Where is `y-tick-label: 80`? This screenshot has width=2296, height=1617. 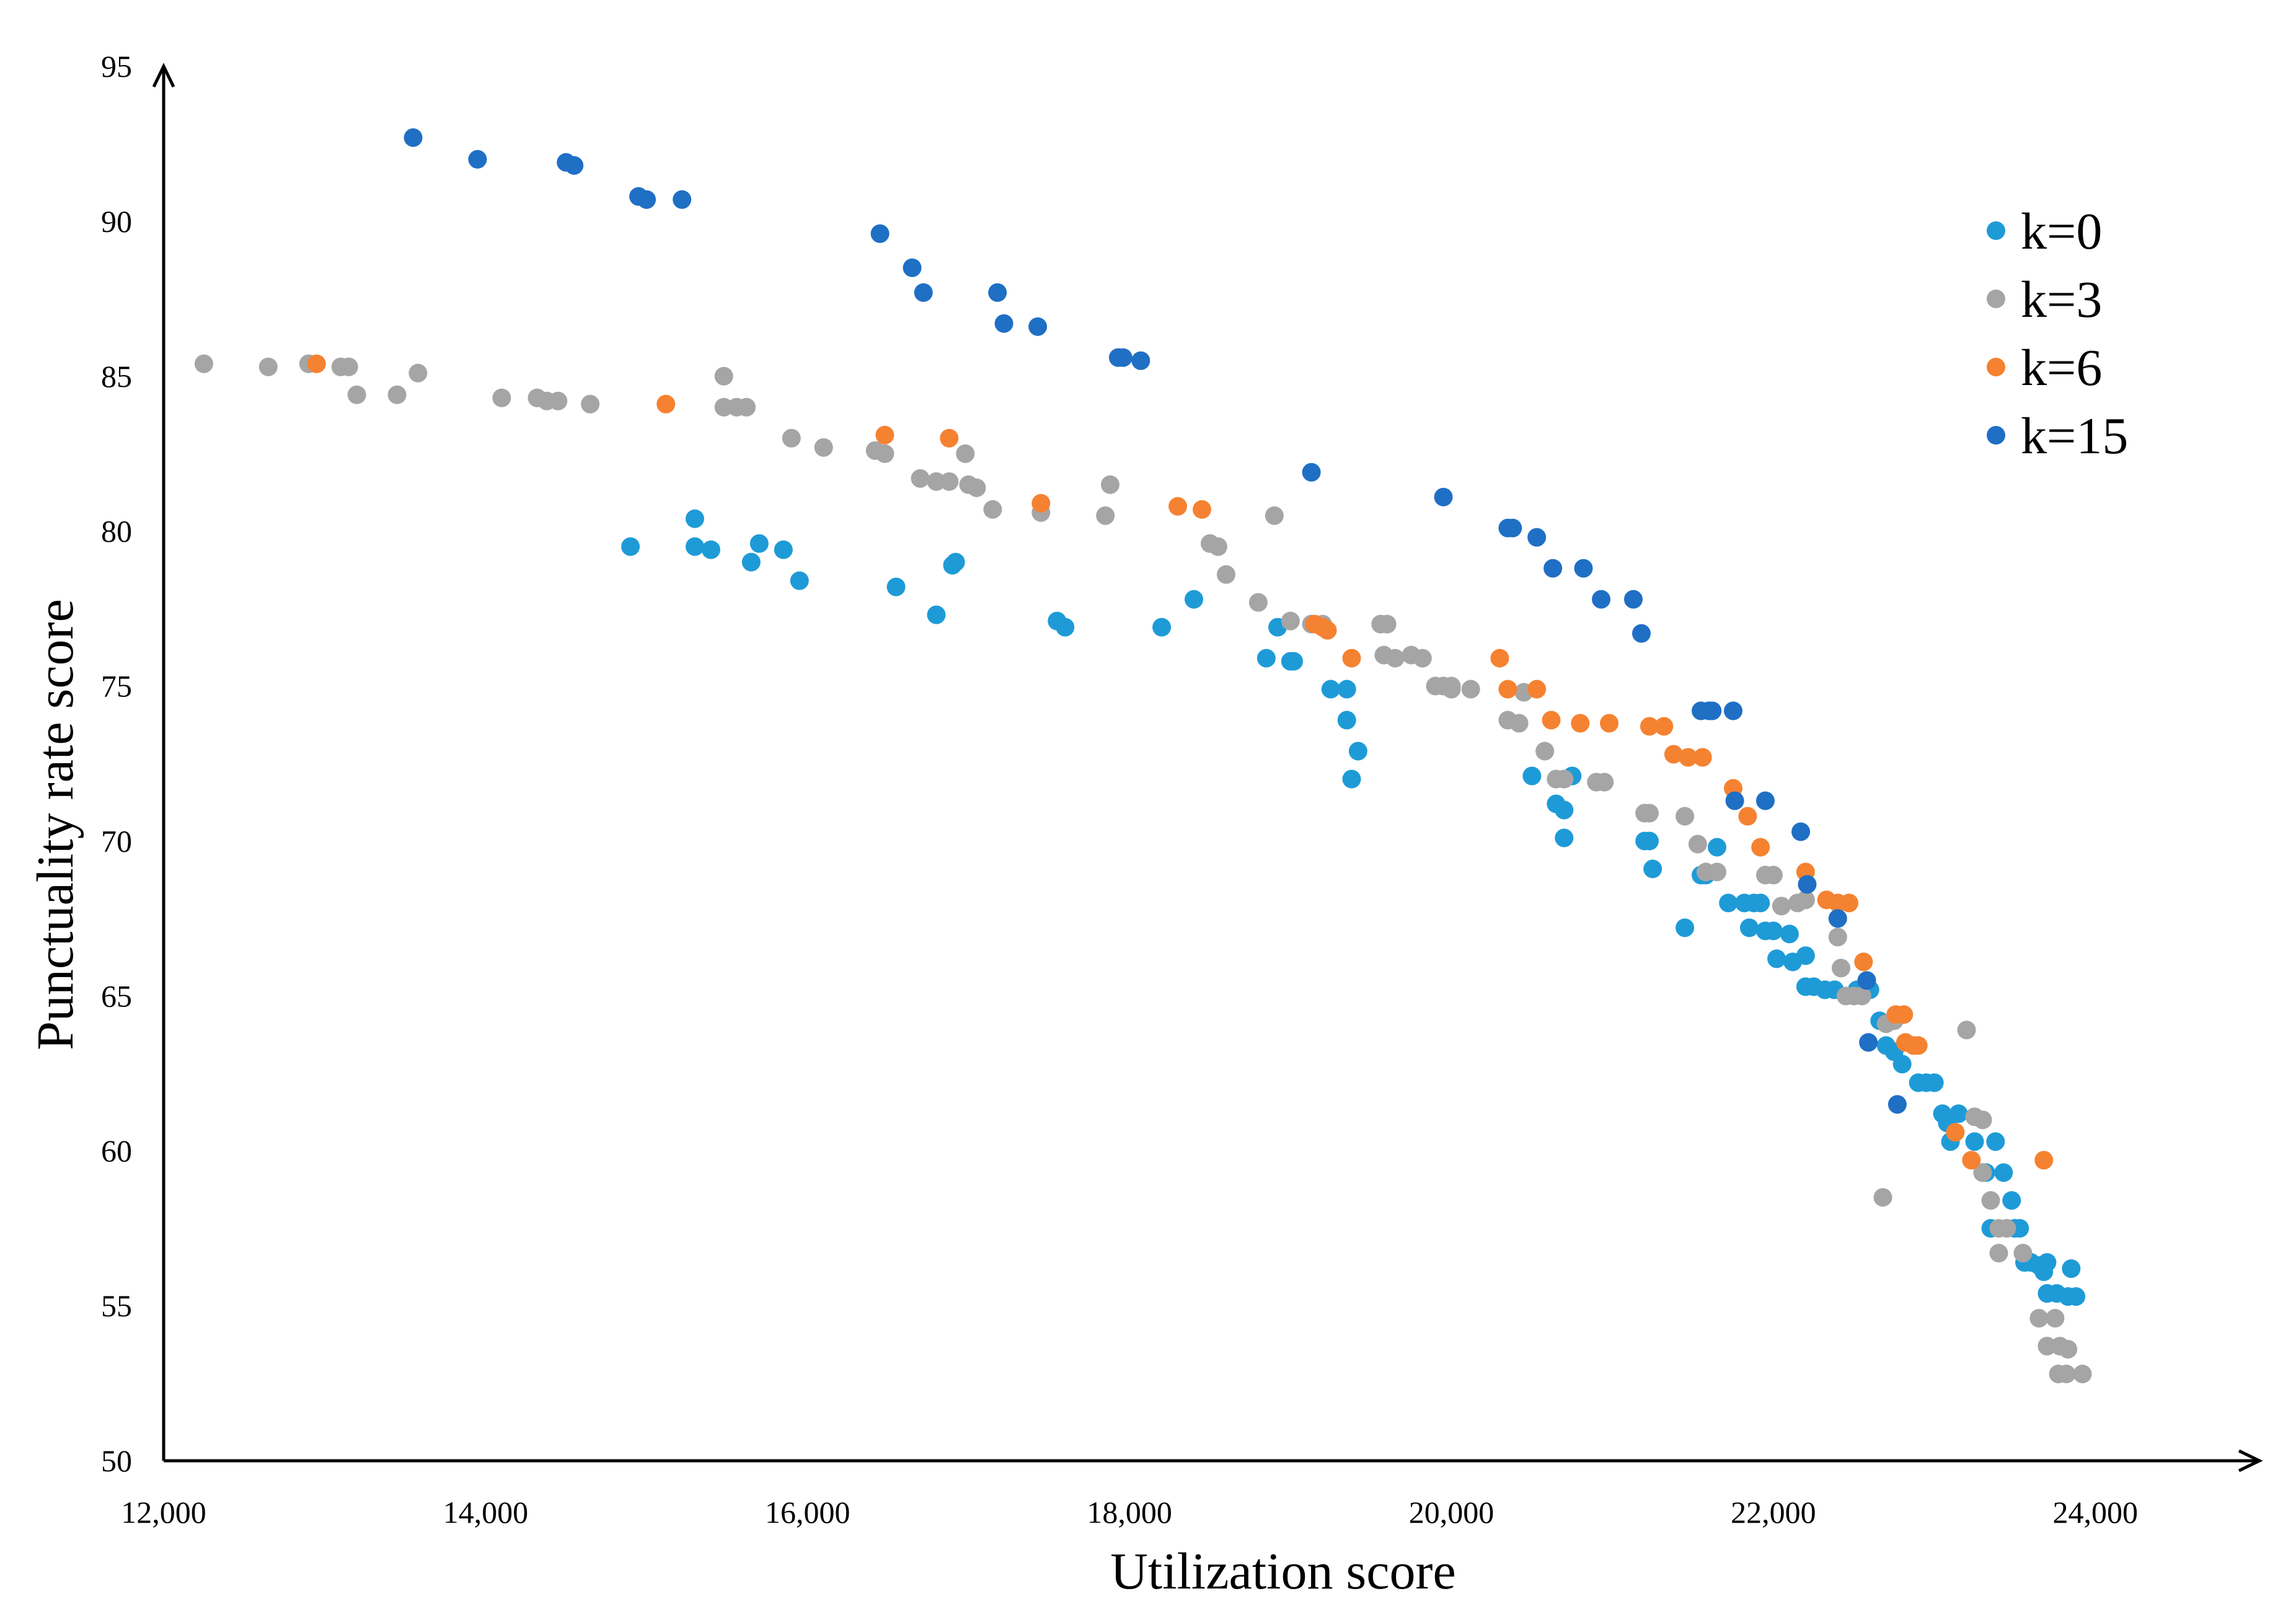
y-tick-label: 80 is located at coordinates (116, 531).